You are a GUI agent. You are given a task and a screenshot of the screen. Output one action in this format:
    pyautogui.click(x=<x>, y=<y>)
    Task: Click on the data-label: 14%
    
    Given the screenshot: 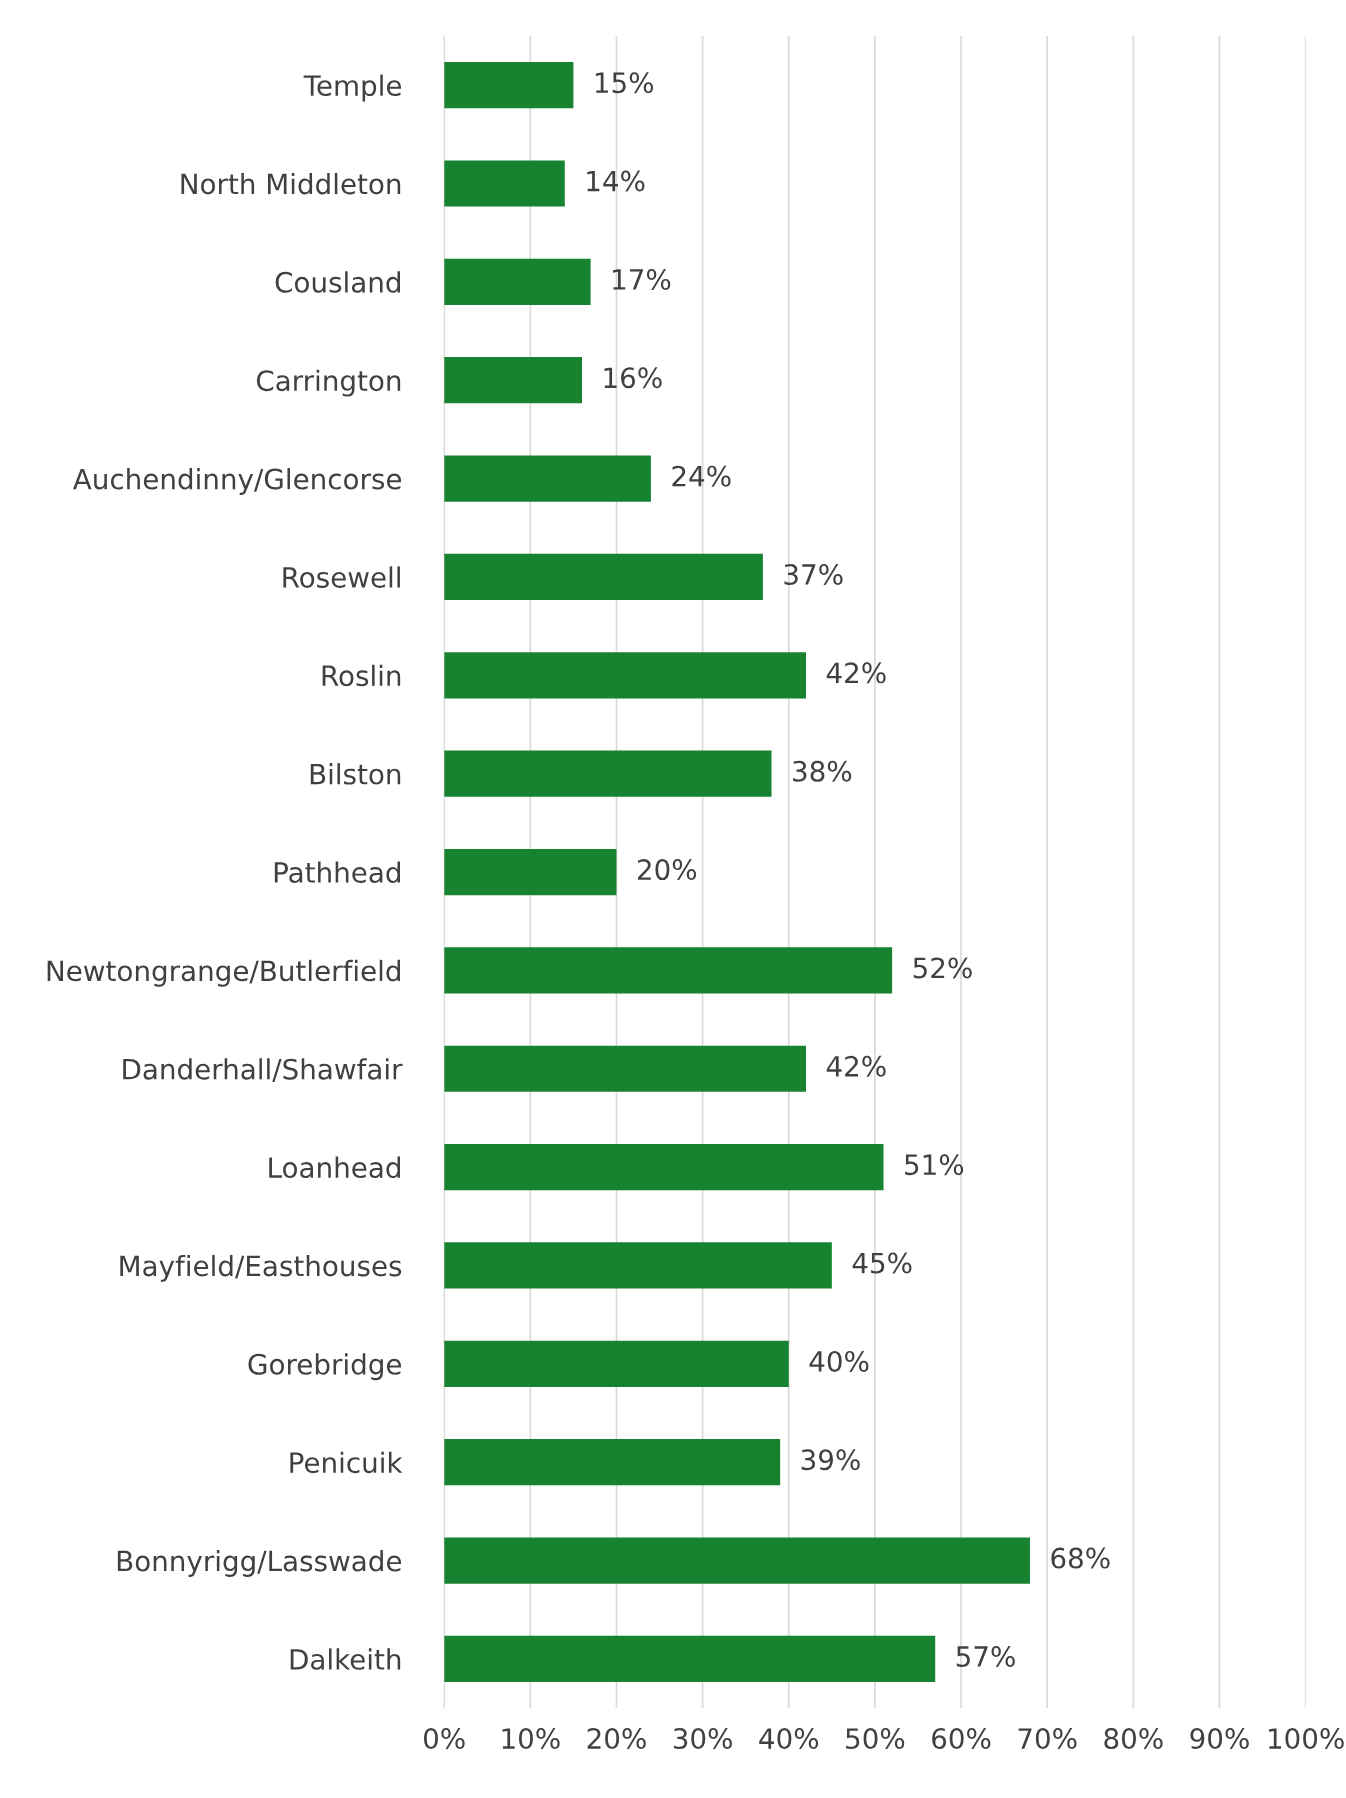 What is the action you would take?
    pyautogui.click(x=616, y=181)
    